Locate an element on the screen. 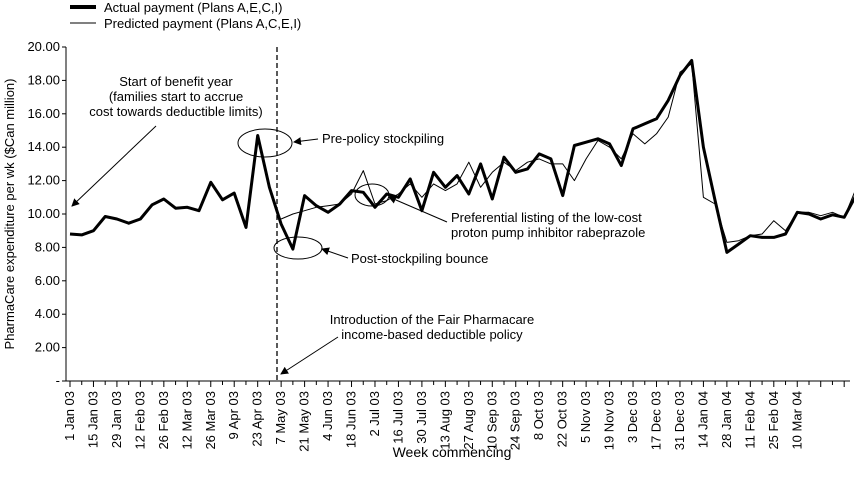  x-tick-label: 10 Sep 03 is located at coordinates (491, 420).